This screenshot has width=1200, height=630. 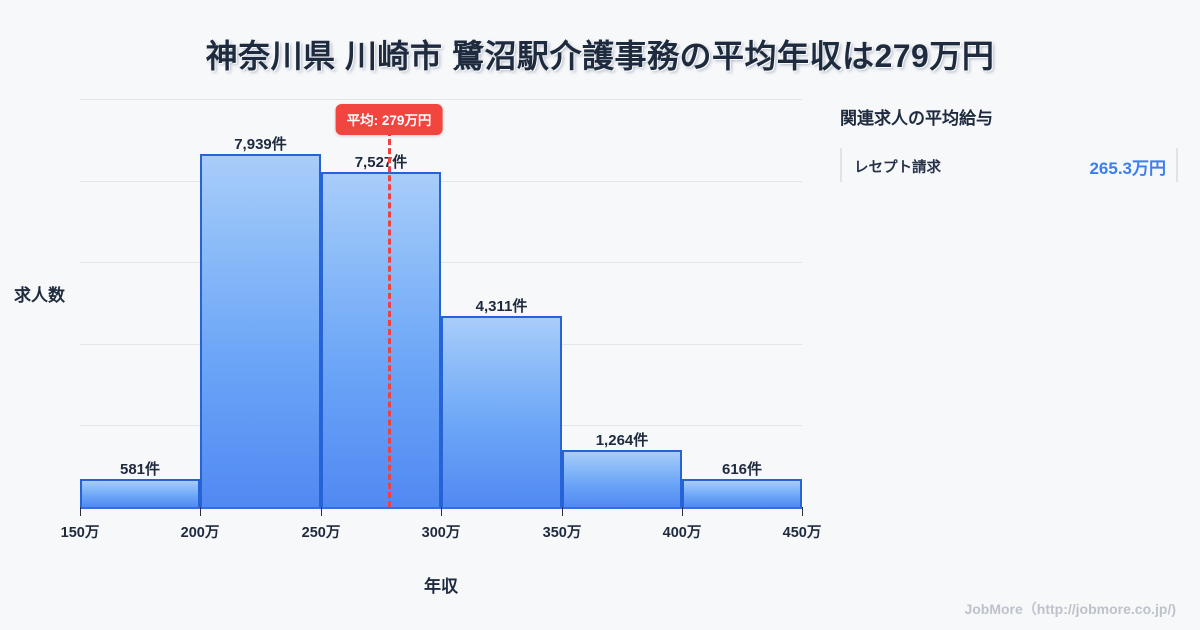 I want to click on row-label: レセプト請求, so click(x=897, y=168).